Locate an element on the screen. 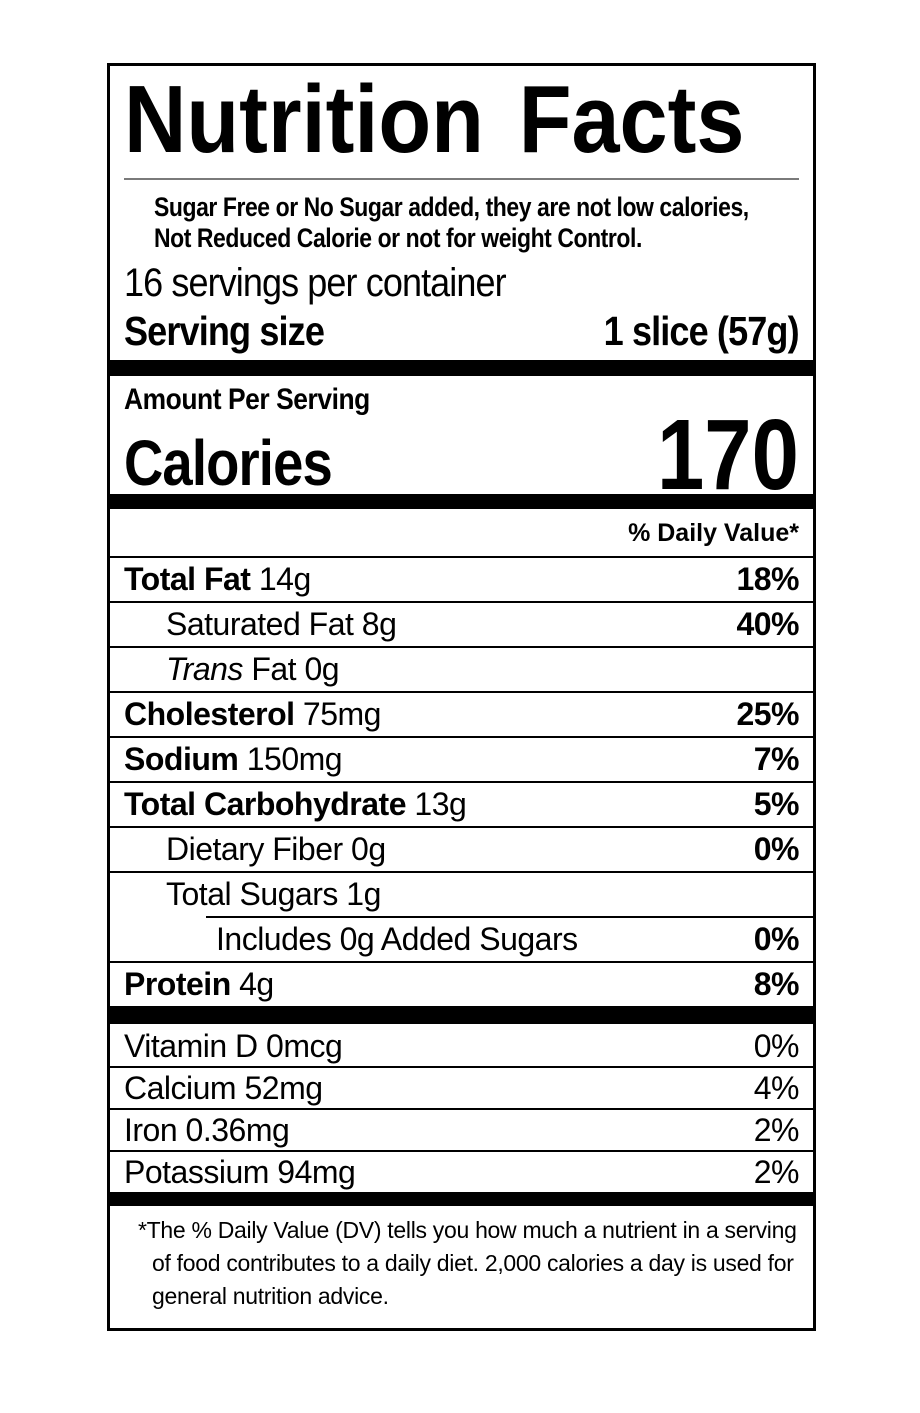 The image size is (920, 1413). nutrient-row-cholesterol: Cholesterol 75mg 25% is located at coordinates (461, 713).